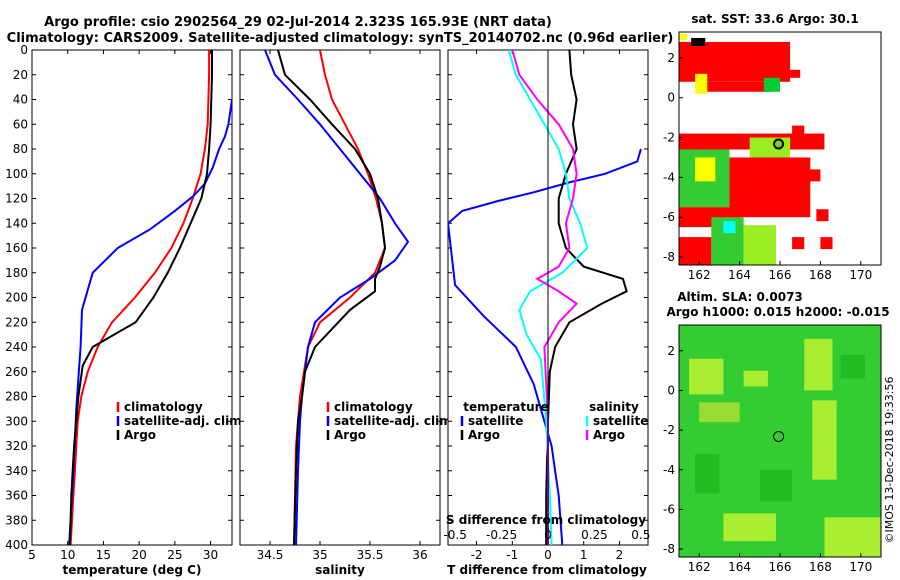 This screenshot has height=580, width=900. What do you see at coordinates (477, 555) in the screenshot?
I see `difference-xtick-label: -2` at bounding box center [477, 555].